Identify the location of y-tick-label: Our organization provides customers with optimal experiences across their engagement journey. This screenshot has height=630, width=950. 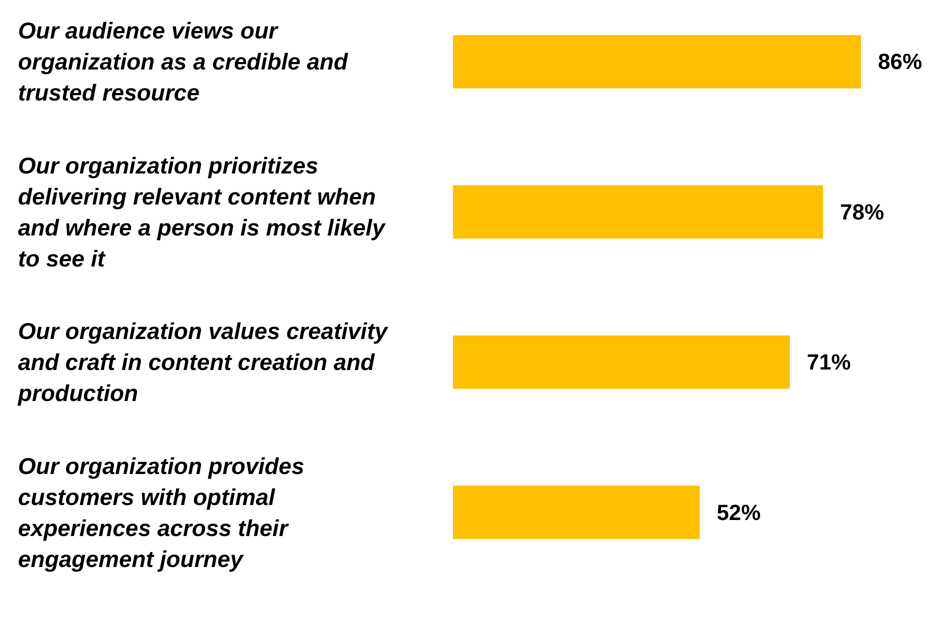
(161, 512).